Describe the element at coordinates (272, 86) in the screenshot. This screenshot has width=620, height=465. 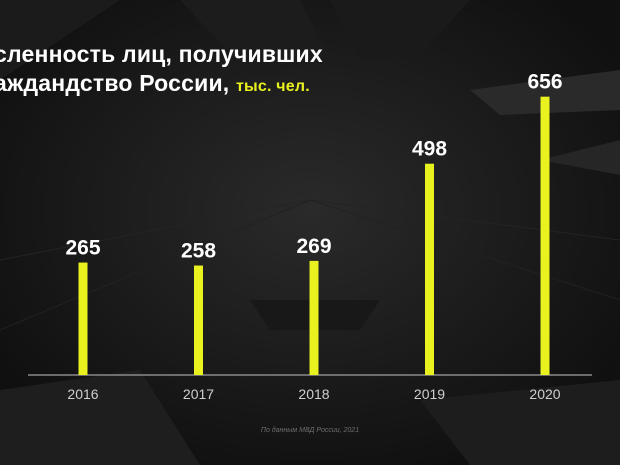
I see `chart-unit: тыс. чел.` at that location.